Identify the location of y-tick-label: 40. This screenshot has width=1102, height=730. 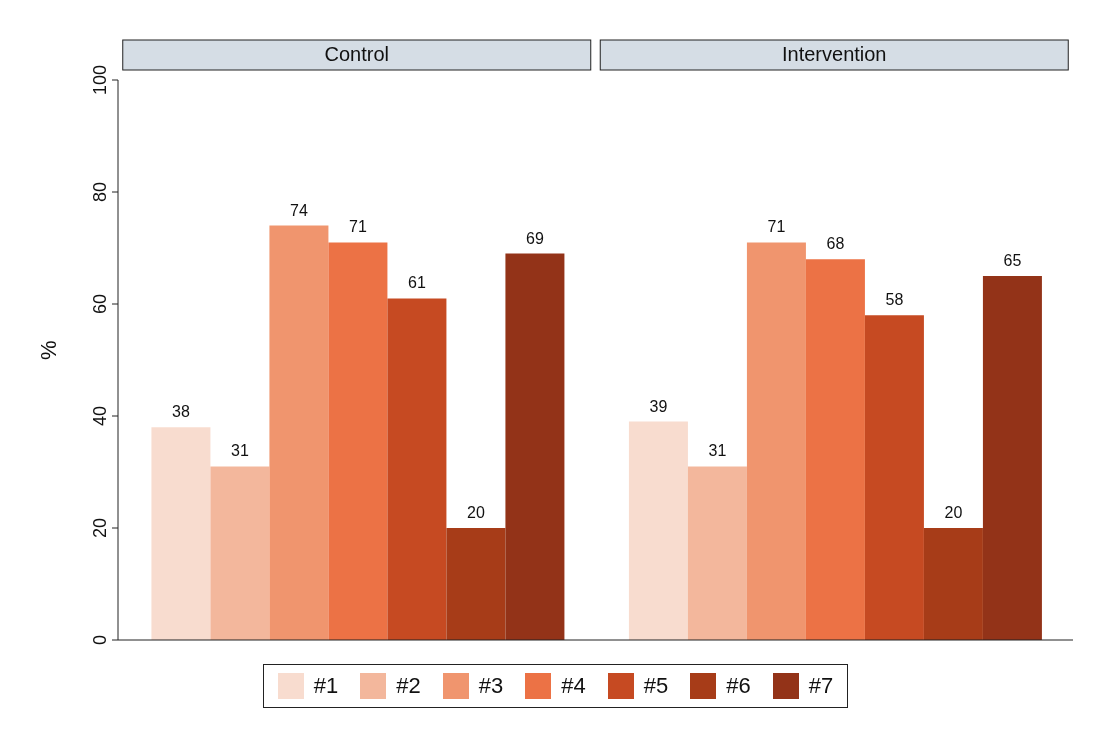
(100, 416).